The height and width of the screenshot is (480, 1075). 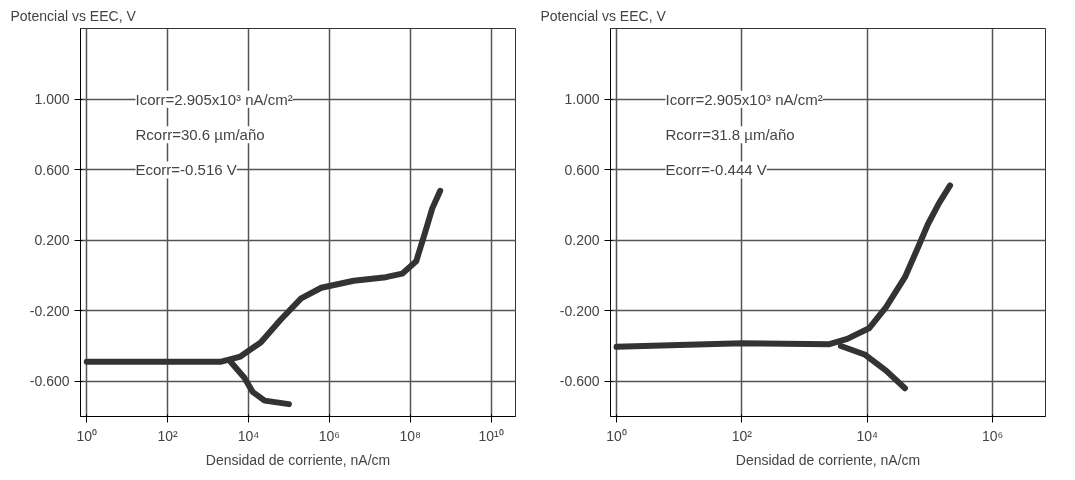 I want to click on x-tick-label: 10¹⁰, so click(x=491, y=435).